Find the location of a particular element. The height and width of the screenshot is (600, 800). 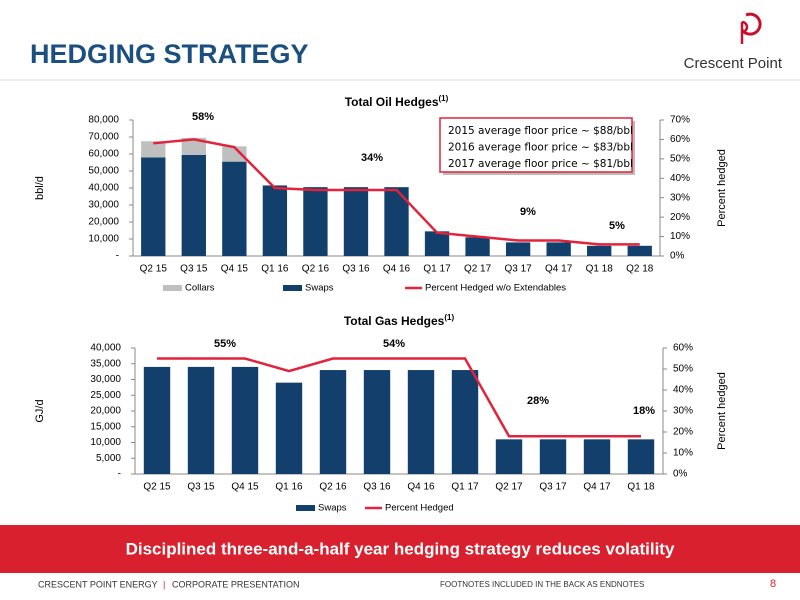

y-tick-label: - is located at coordinates (117, 256).